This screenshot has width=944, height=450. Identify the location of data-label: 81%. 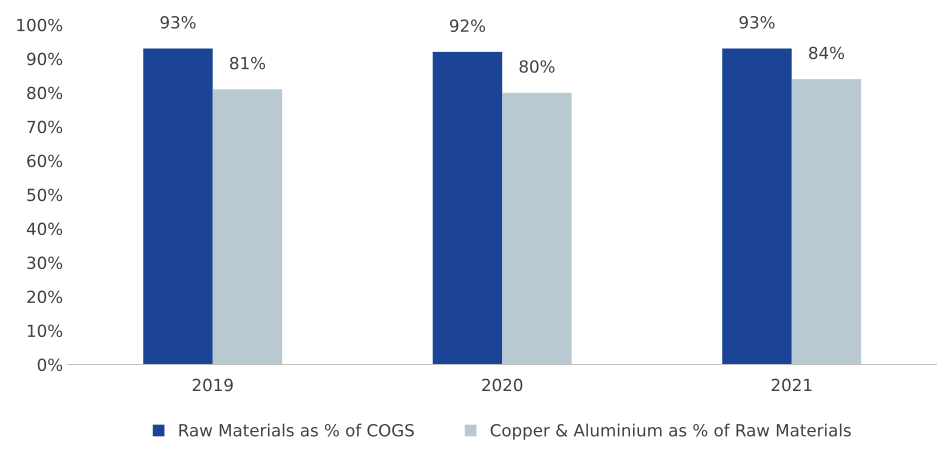
(248, 63).